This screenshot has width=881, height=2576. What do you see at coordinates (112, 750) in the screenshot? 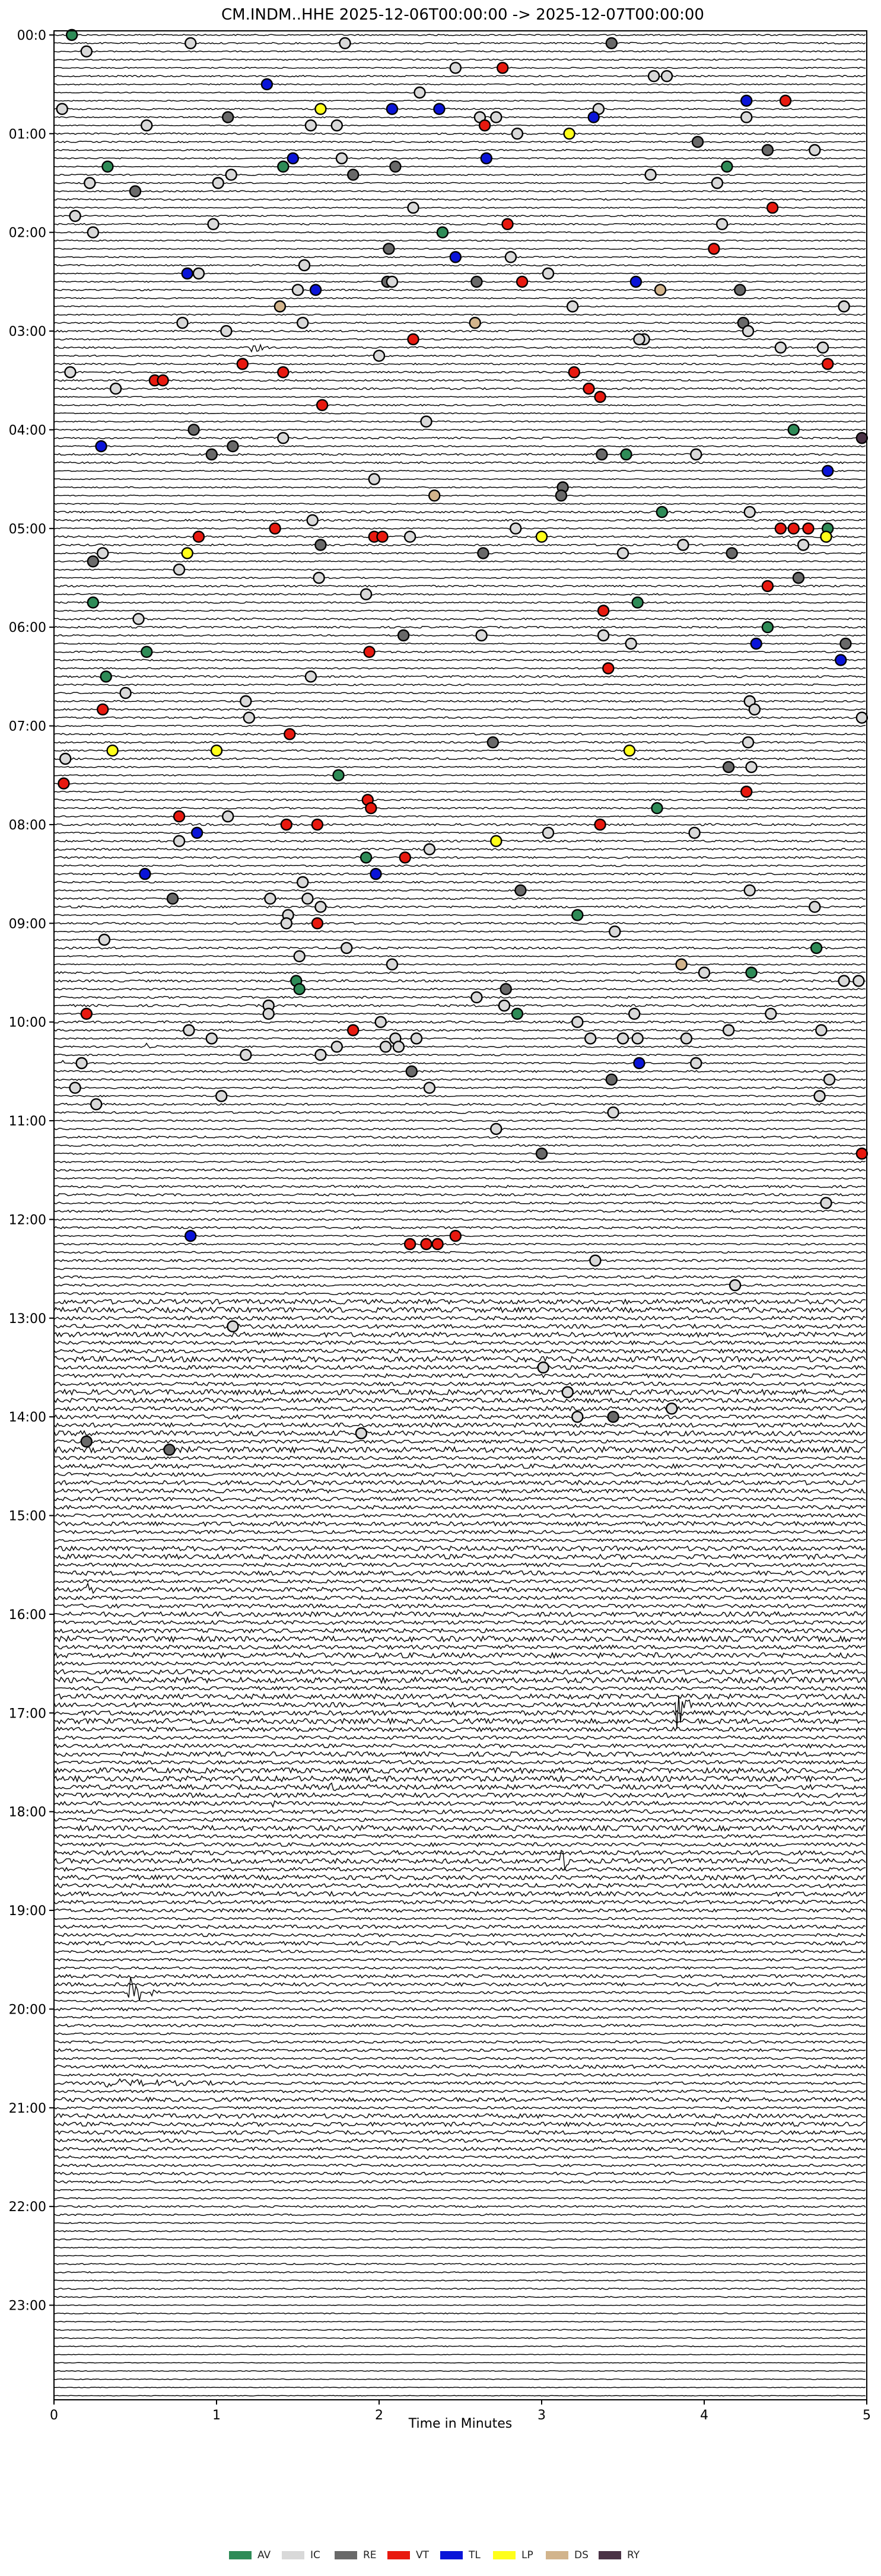
I see `event-marker-lp` at bounding box center [112, 750].